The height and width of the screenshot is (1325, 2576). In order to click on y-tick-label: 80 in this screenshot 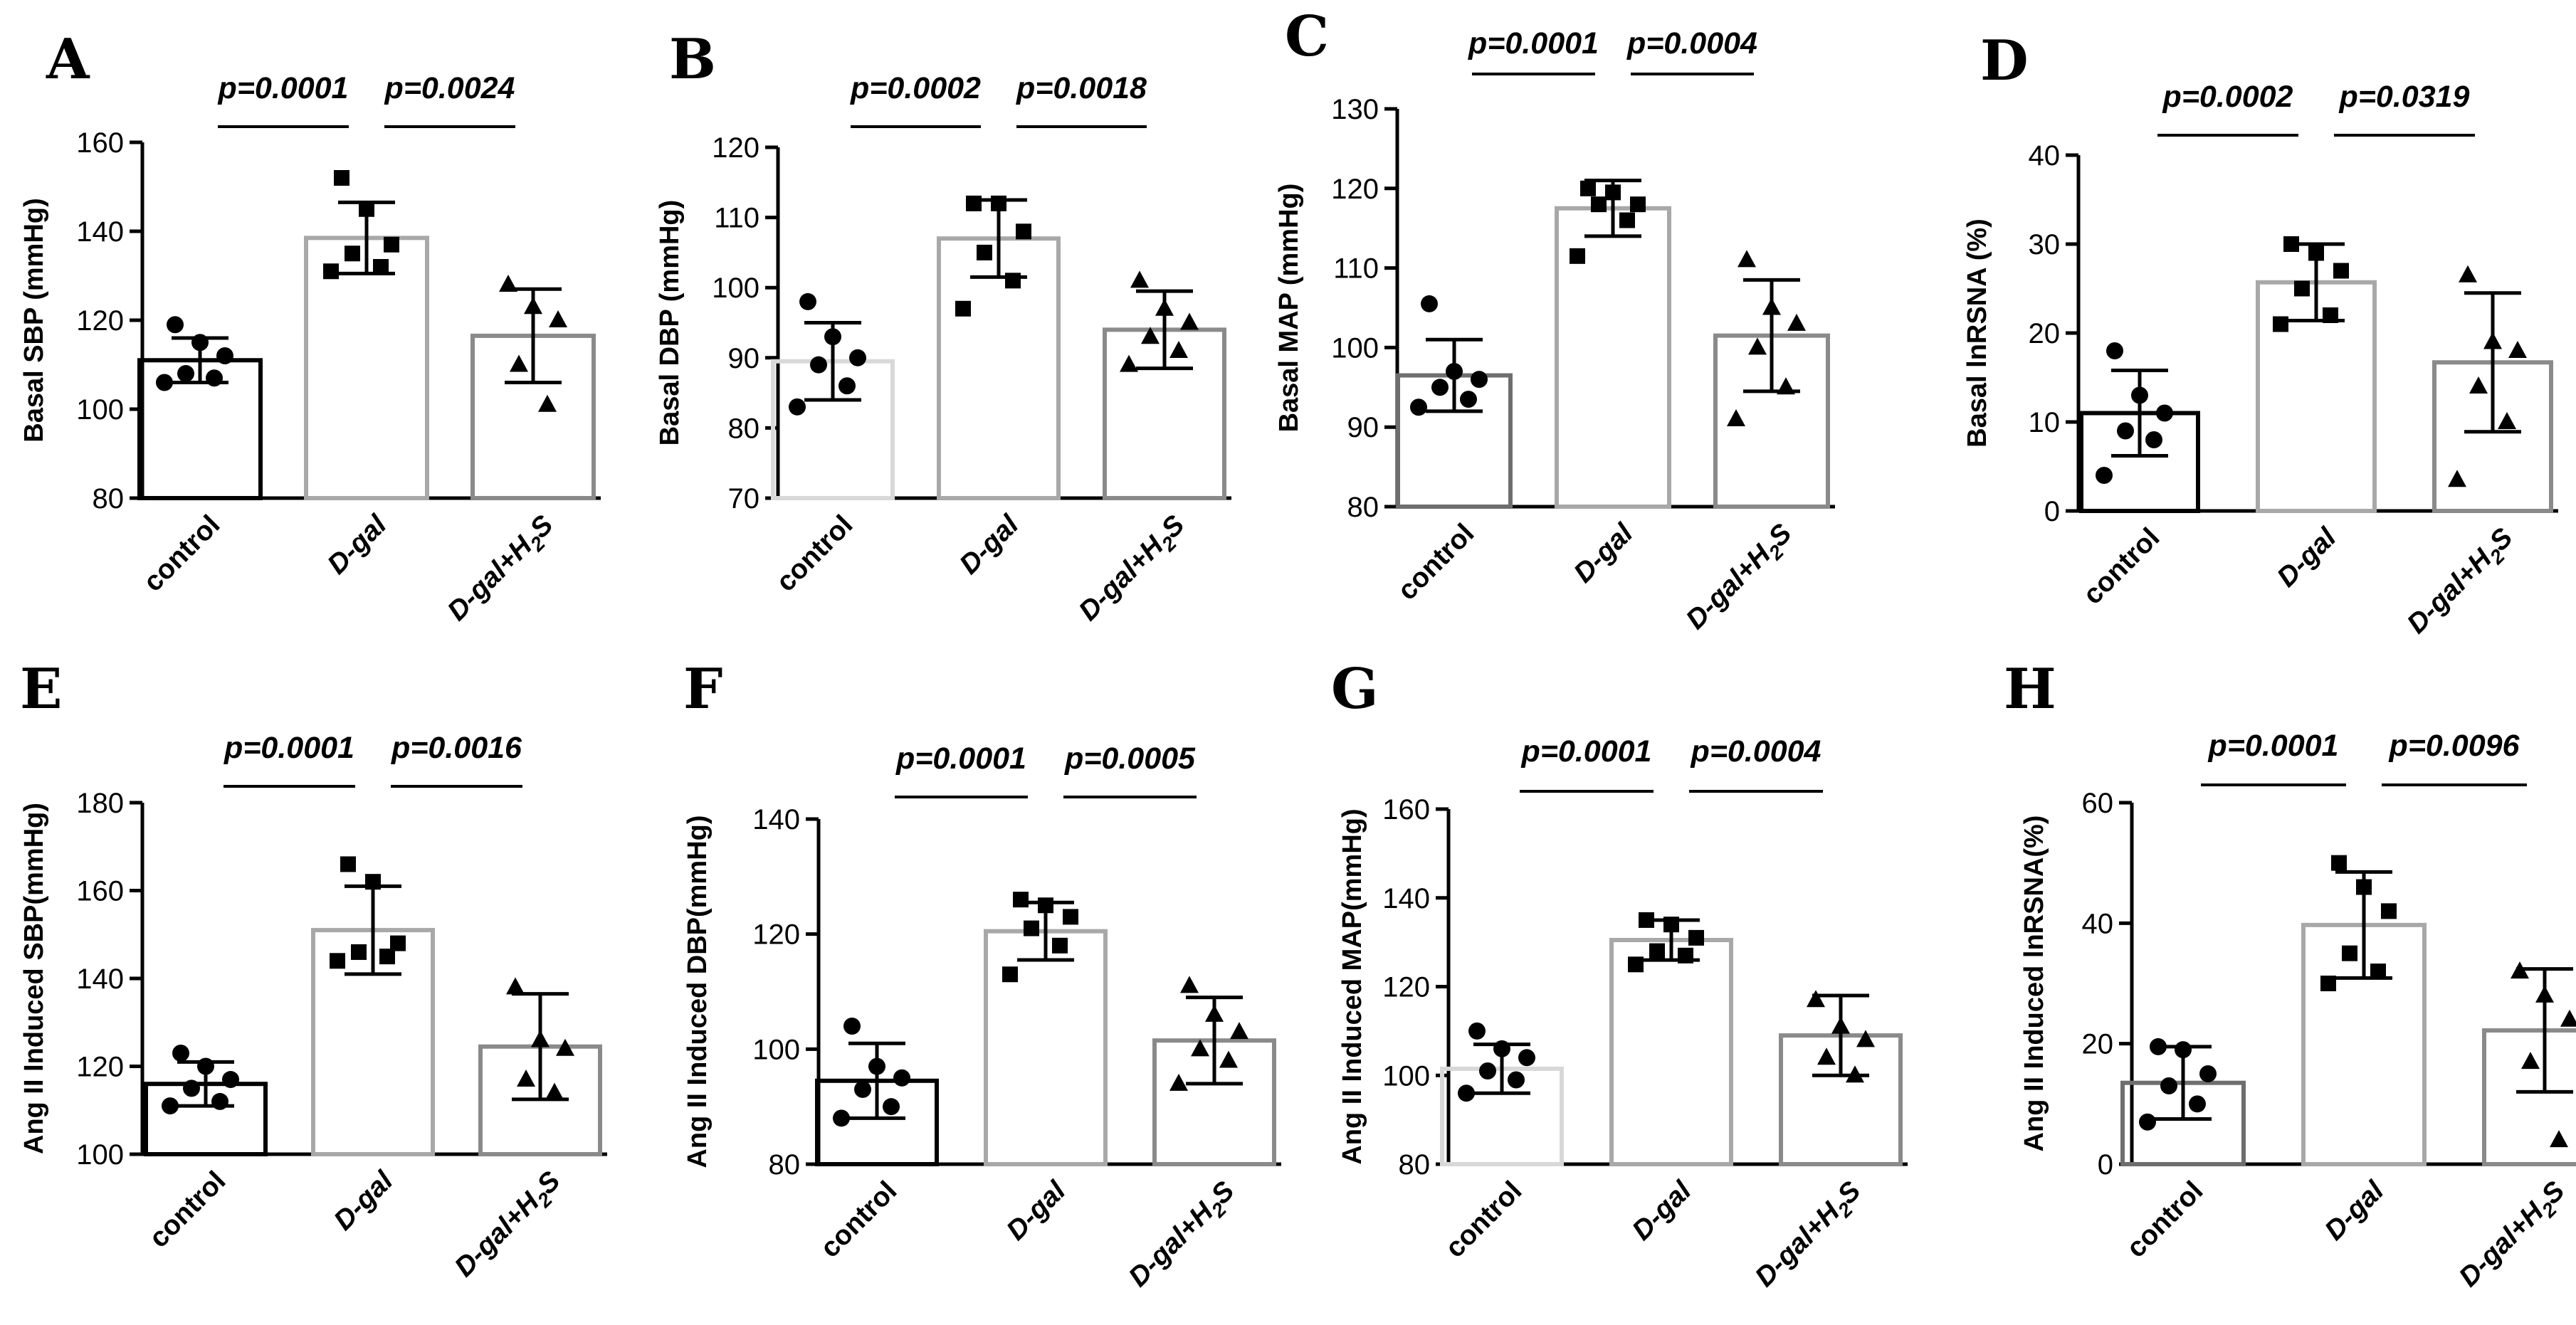, I will do `click(109, 498)`.